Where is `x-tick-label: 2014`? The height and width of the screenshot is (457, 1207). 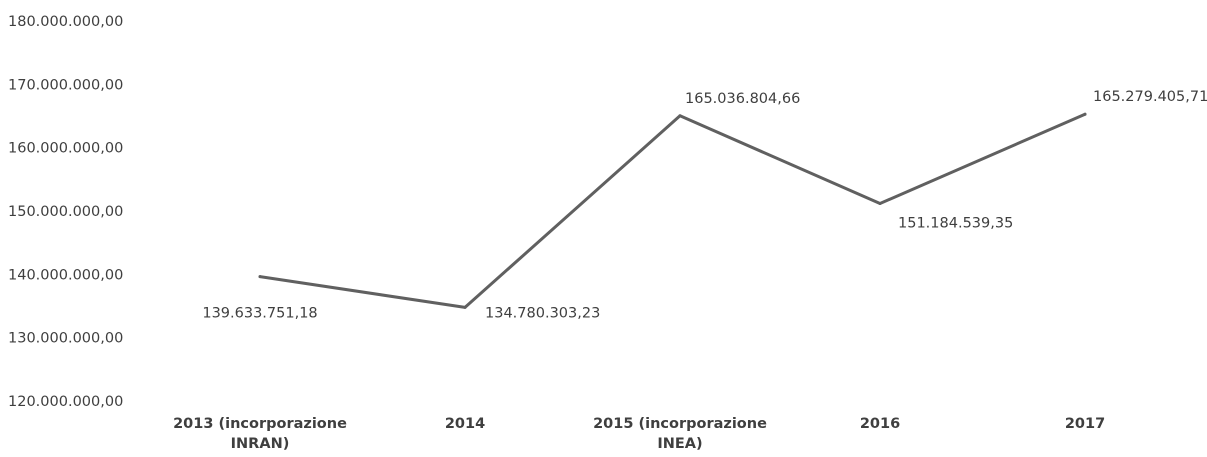
x-tick-label: 2014 is located at coordinates (465, 424).